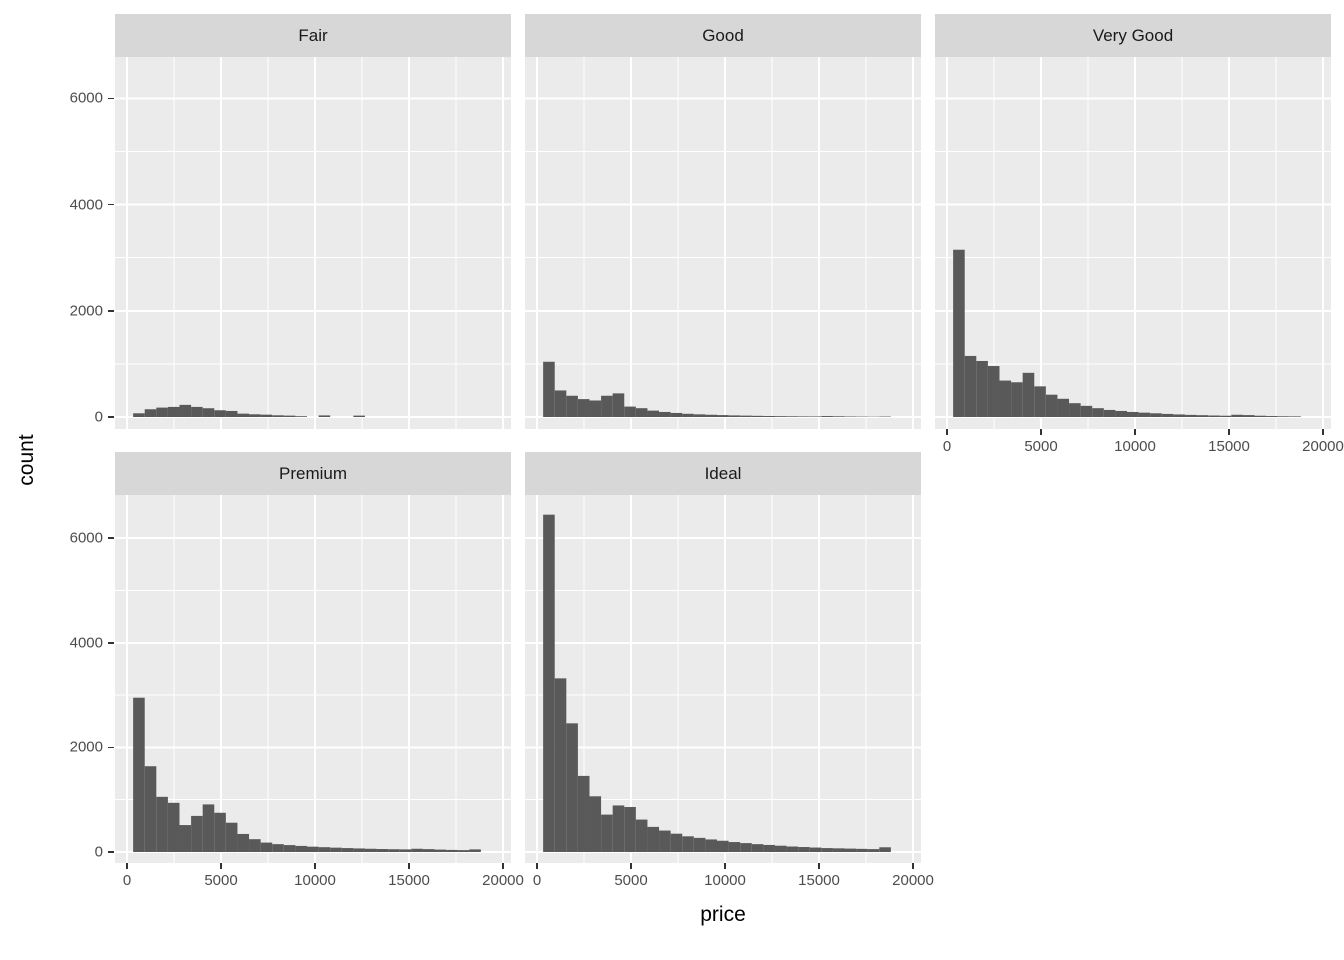  Describe the element at coordinates (86, 98) in the screenshot. I see `y-tick-label: 6000` at that location.